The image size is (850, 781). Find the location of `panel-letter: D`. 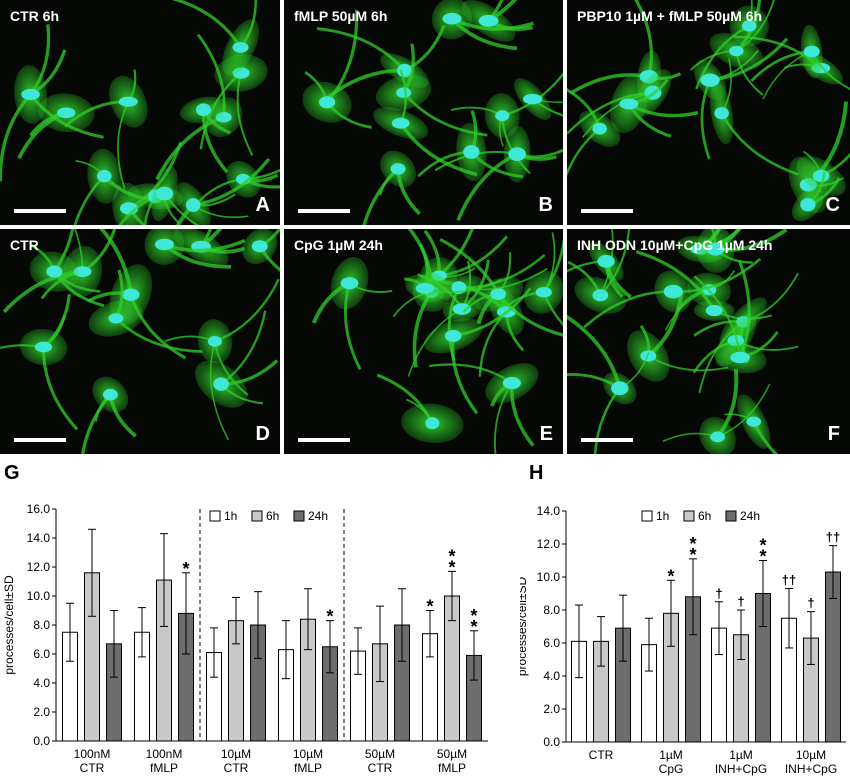

panel-letter: D is located at coordinates (262, 434).